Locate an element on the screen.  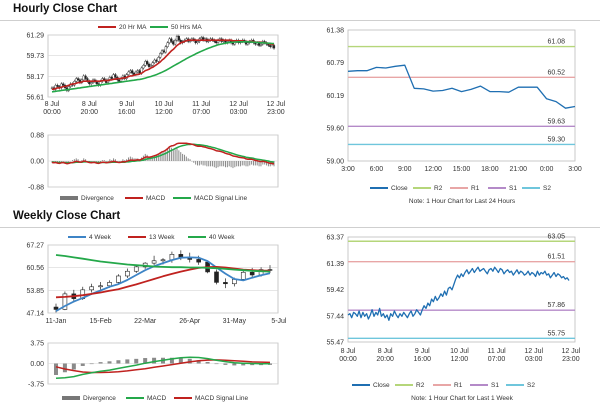
weekly-pivot-xtick: 12:00 is located at coordinates (460, 359).